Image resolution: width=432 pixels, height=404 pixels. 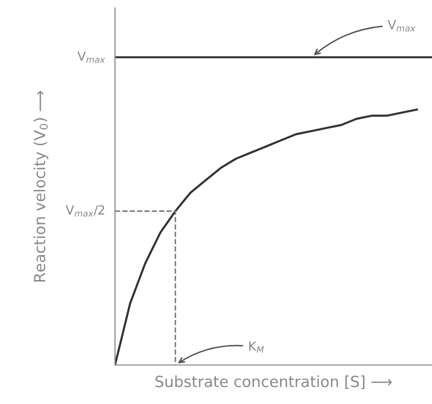 I want to click on x-axis-title: Substrate concentration [S] ⟶, so click(x=274, y=382).